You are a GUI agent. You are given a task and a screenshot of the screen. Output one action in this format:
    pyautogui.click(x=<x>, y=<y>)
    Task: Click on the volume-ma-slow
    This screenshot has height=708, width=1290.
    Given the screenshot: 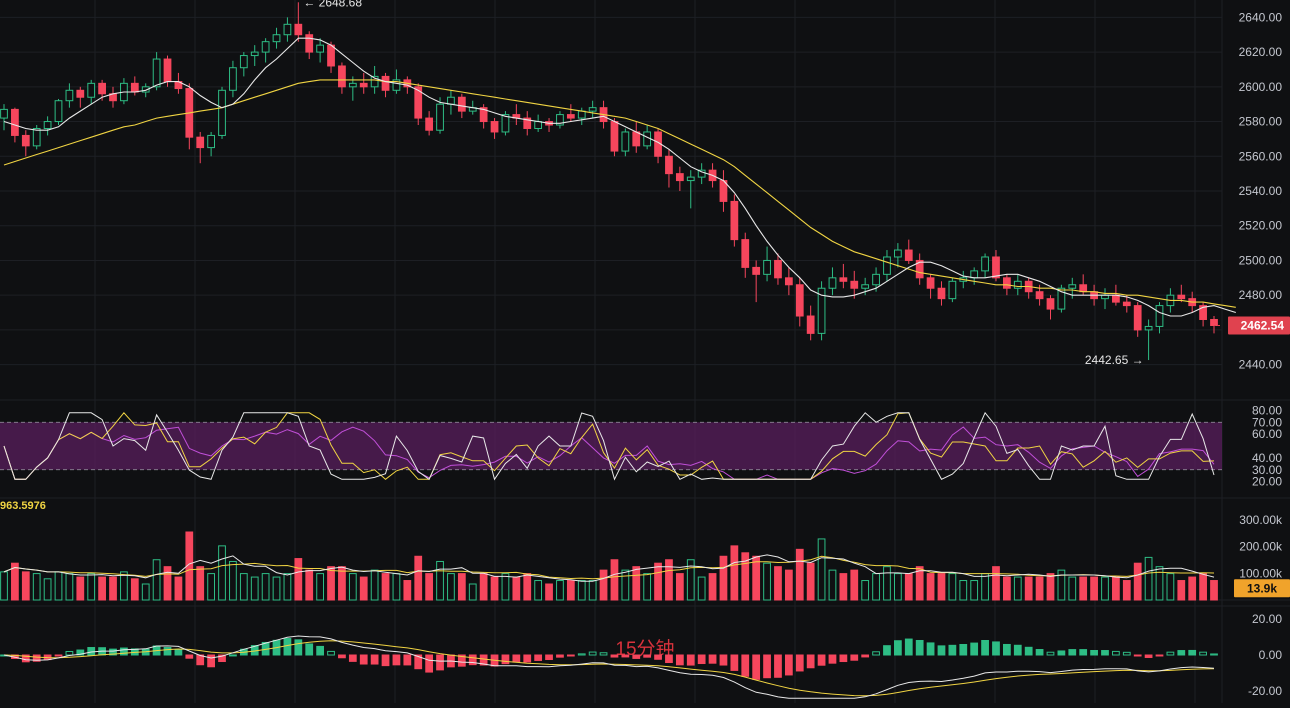 What is the action you would take?
    pyautogui.click(x=609, y=567)
    